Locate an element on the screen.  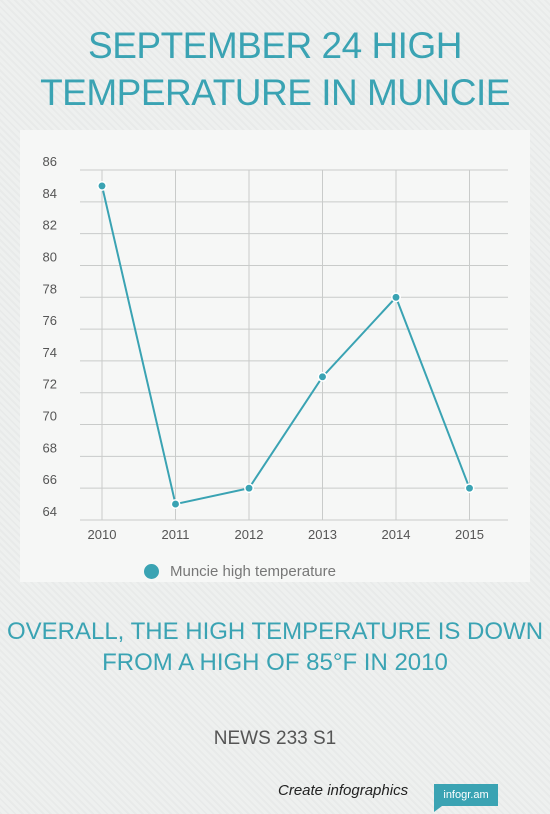
x-tick-label: 2013 is located at coordinates (322, 534).